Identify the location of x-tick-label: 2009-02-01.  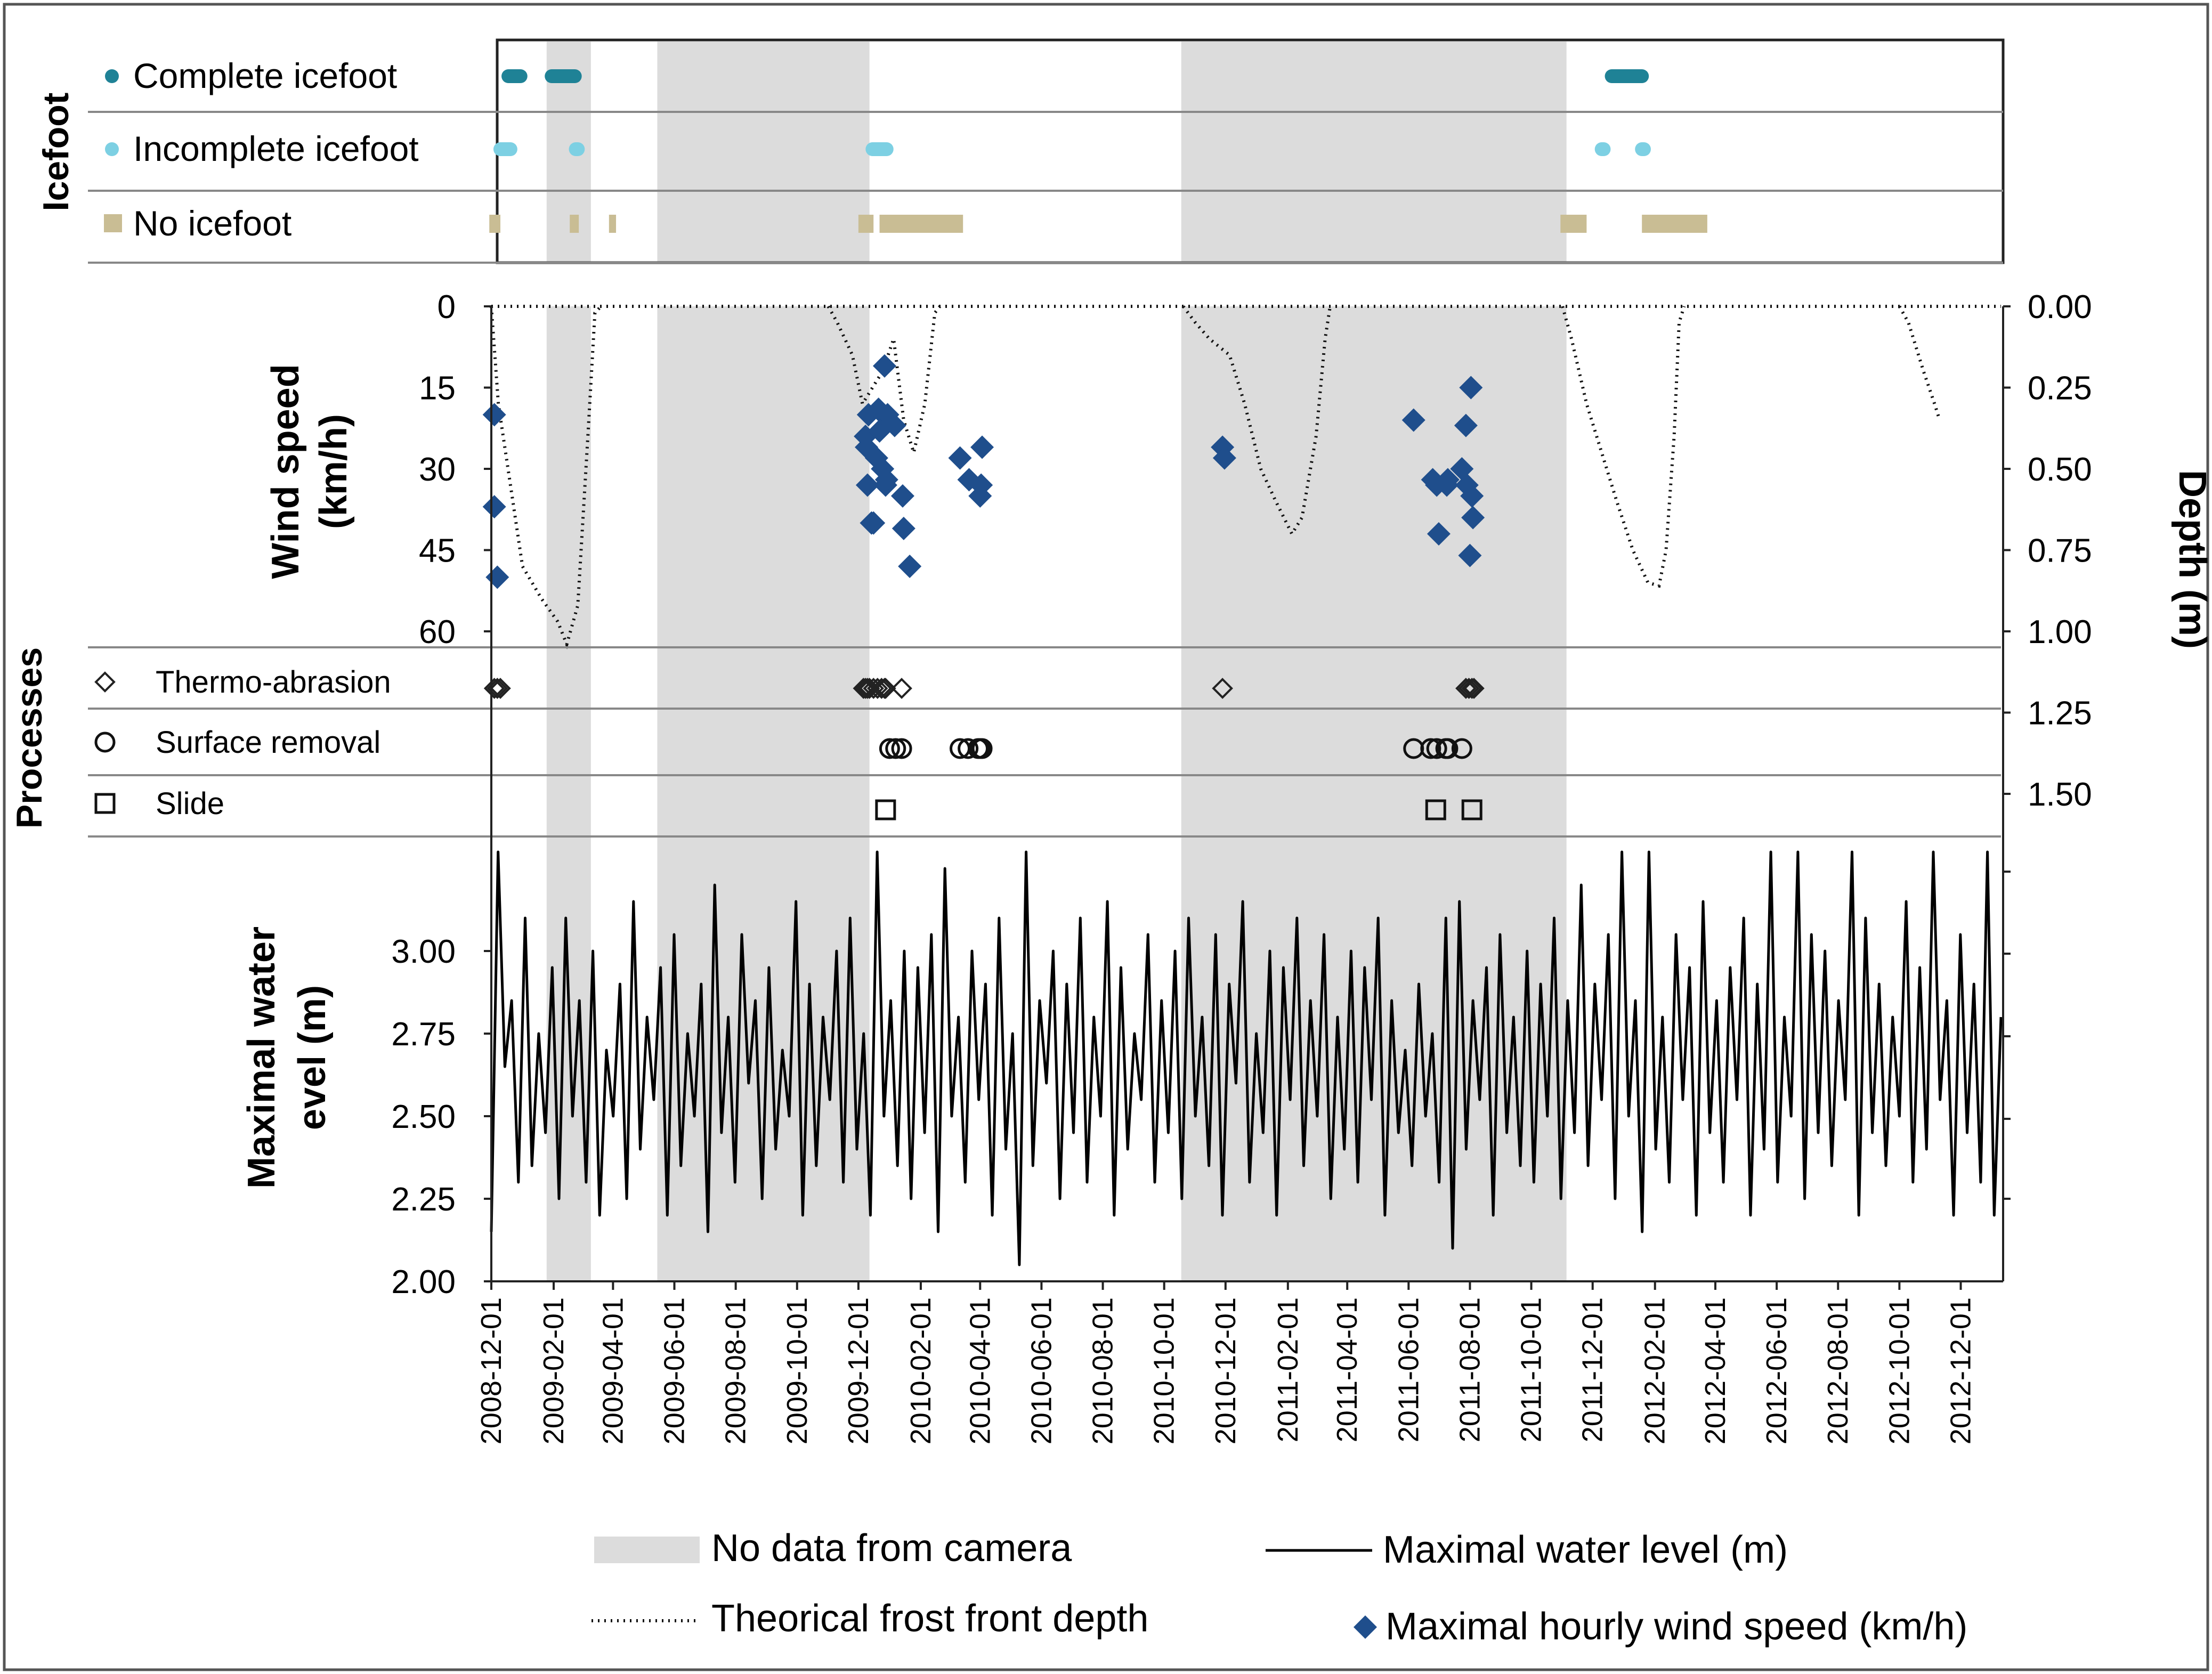
(554, 1370).